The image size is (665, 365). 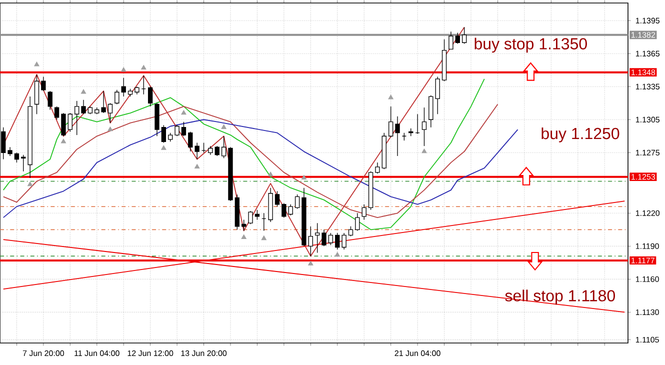 What do you see at coordinates (43, 353) in the screenshot?
I see `x-tick-label: 7 Jun 20:00` at bounding box center [43, 353].